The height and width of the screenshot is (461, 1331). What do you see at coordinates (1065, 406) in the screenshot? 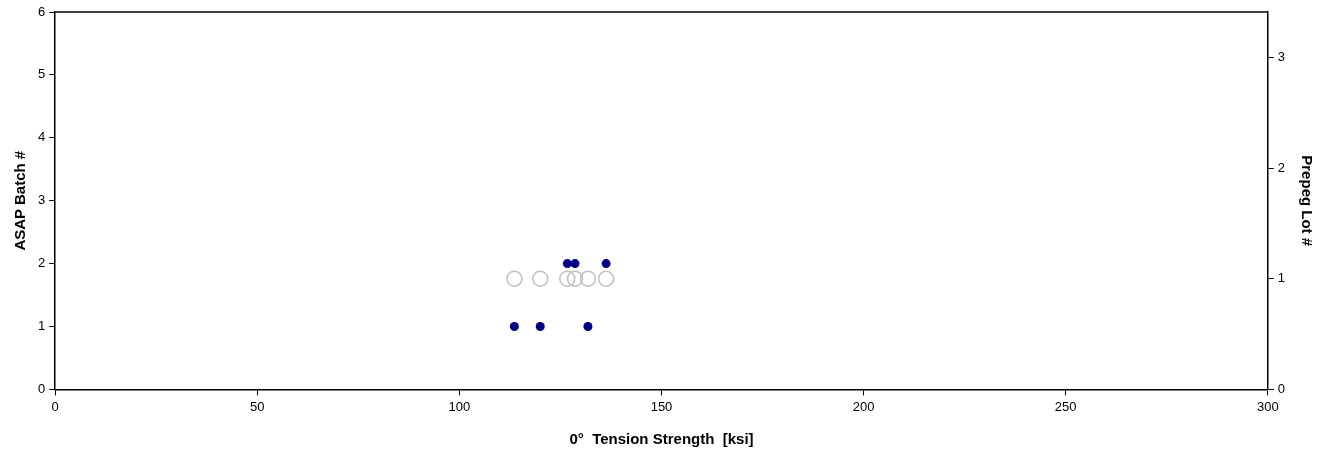
I see `x-tick-label: 250` at bounding box center [1065, 406].